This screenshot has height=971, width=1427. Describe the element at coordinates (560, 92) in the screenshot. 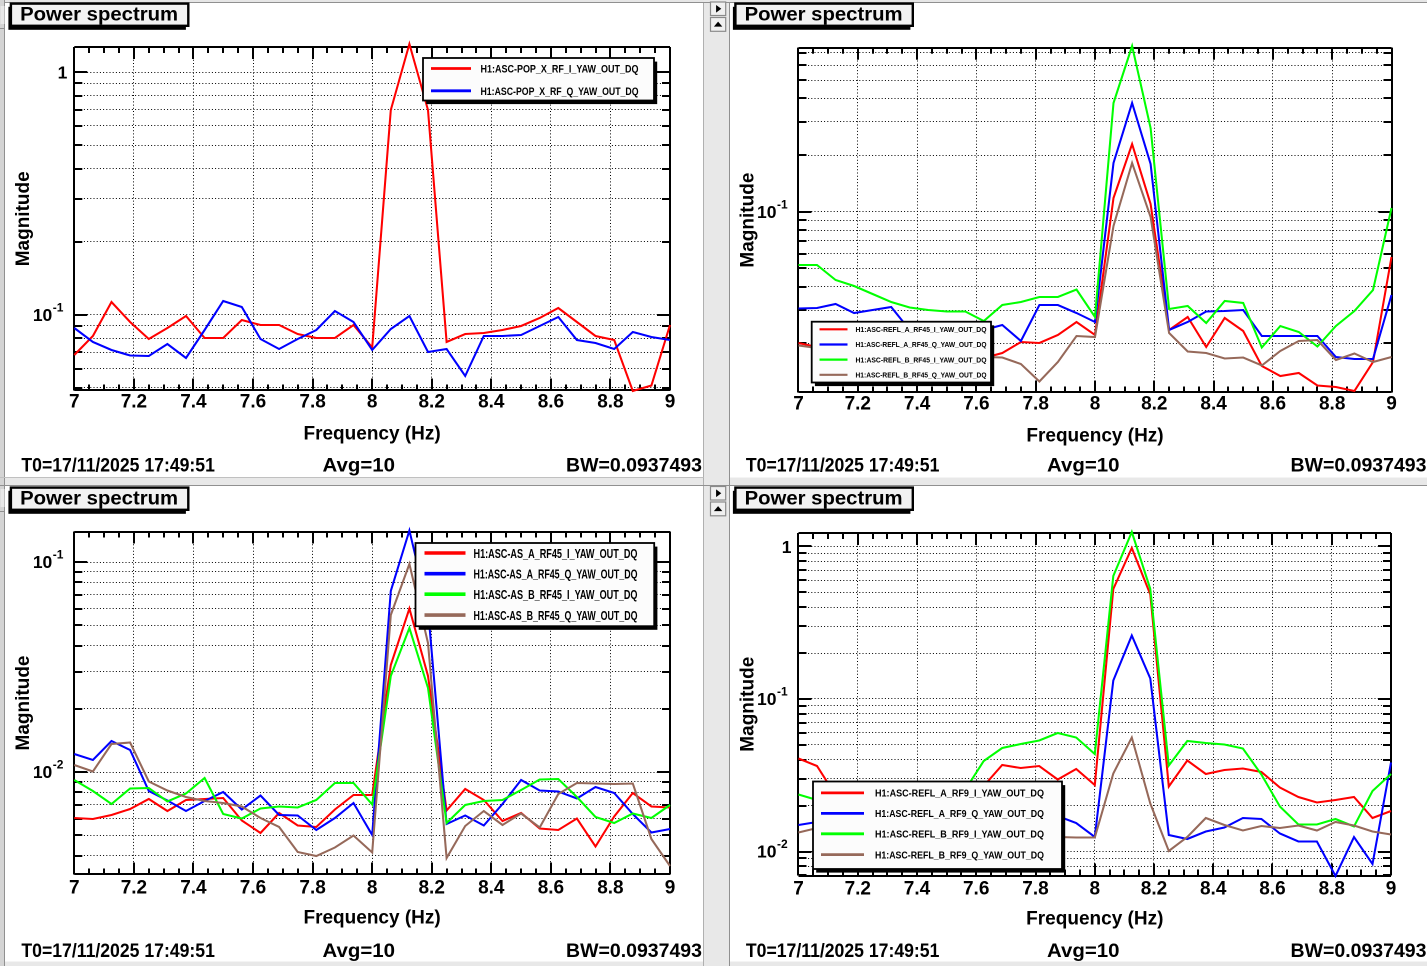

I see `svg-text: H1:ASC-POP_X_RF_Q_YAW_OUT_DQ` at that location.